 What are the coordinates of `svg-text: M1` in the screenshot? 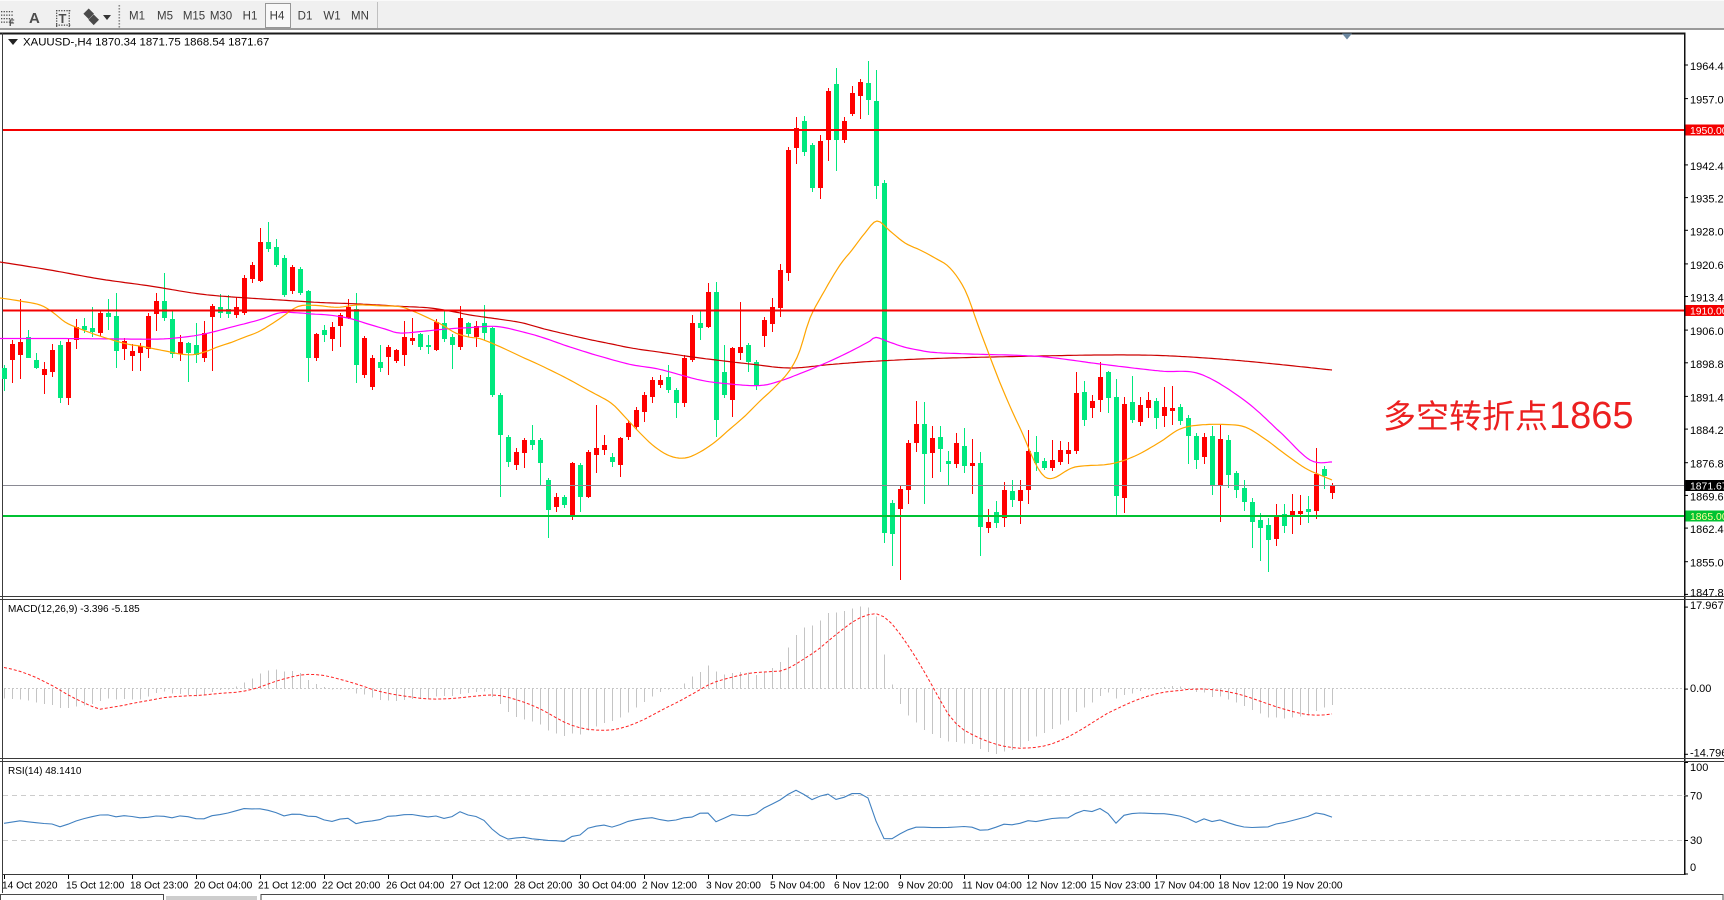 It's located at (137, 17).